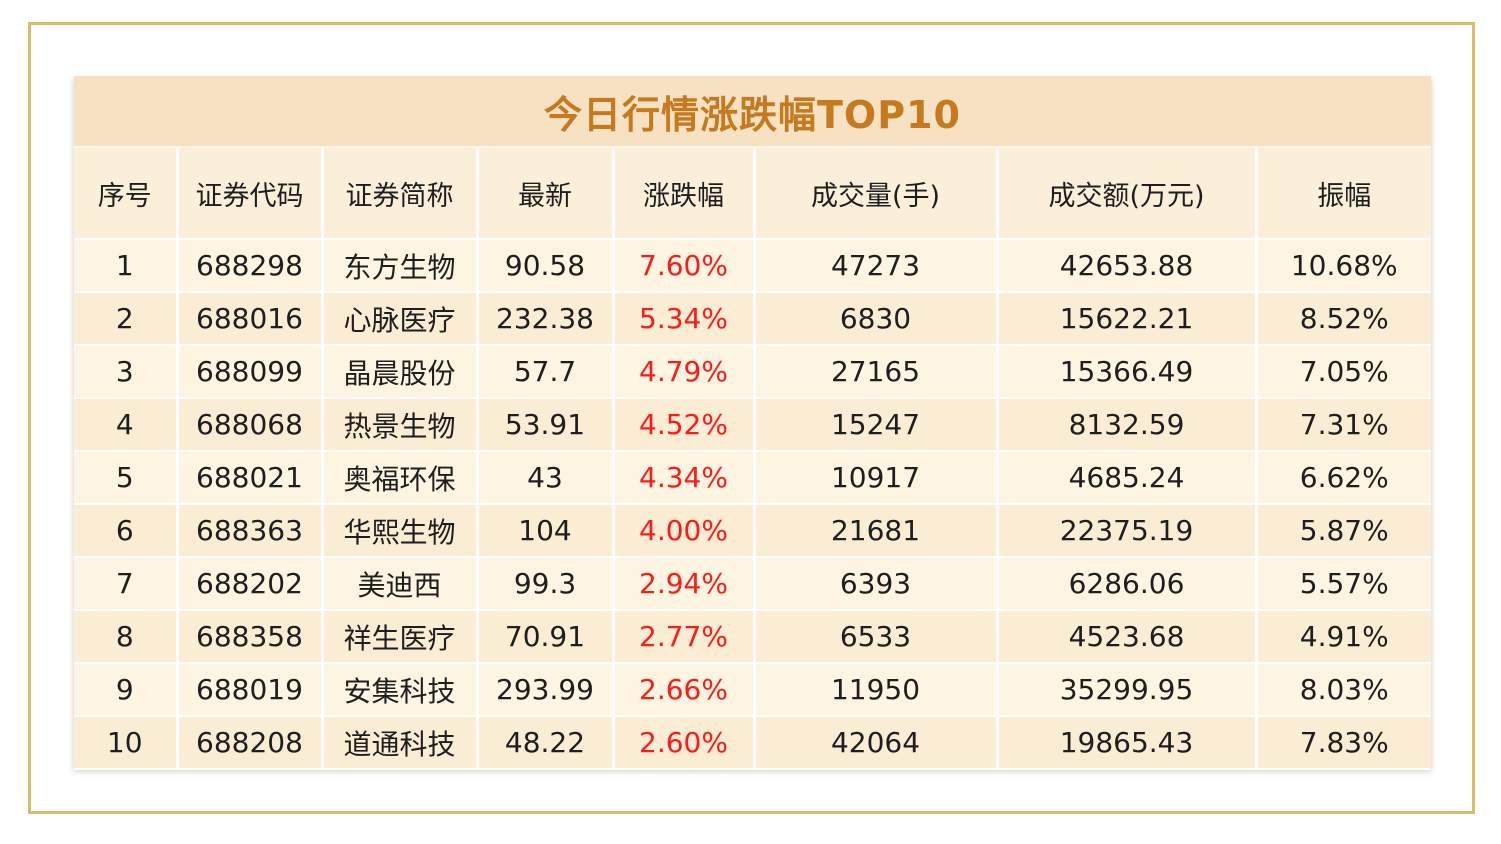  What do you see at coordinates (400, 266) in the screenshot?
I see `cell-name: 东方生物` at bounding box center [400, 266].